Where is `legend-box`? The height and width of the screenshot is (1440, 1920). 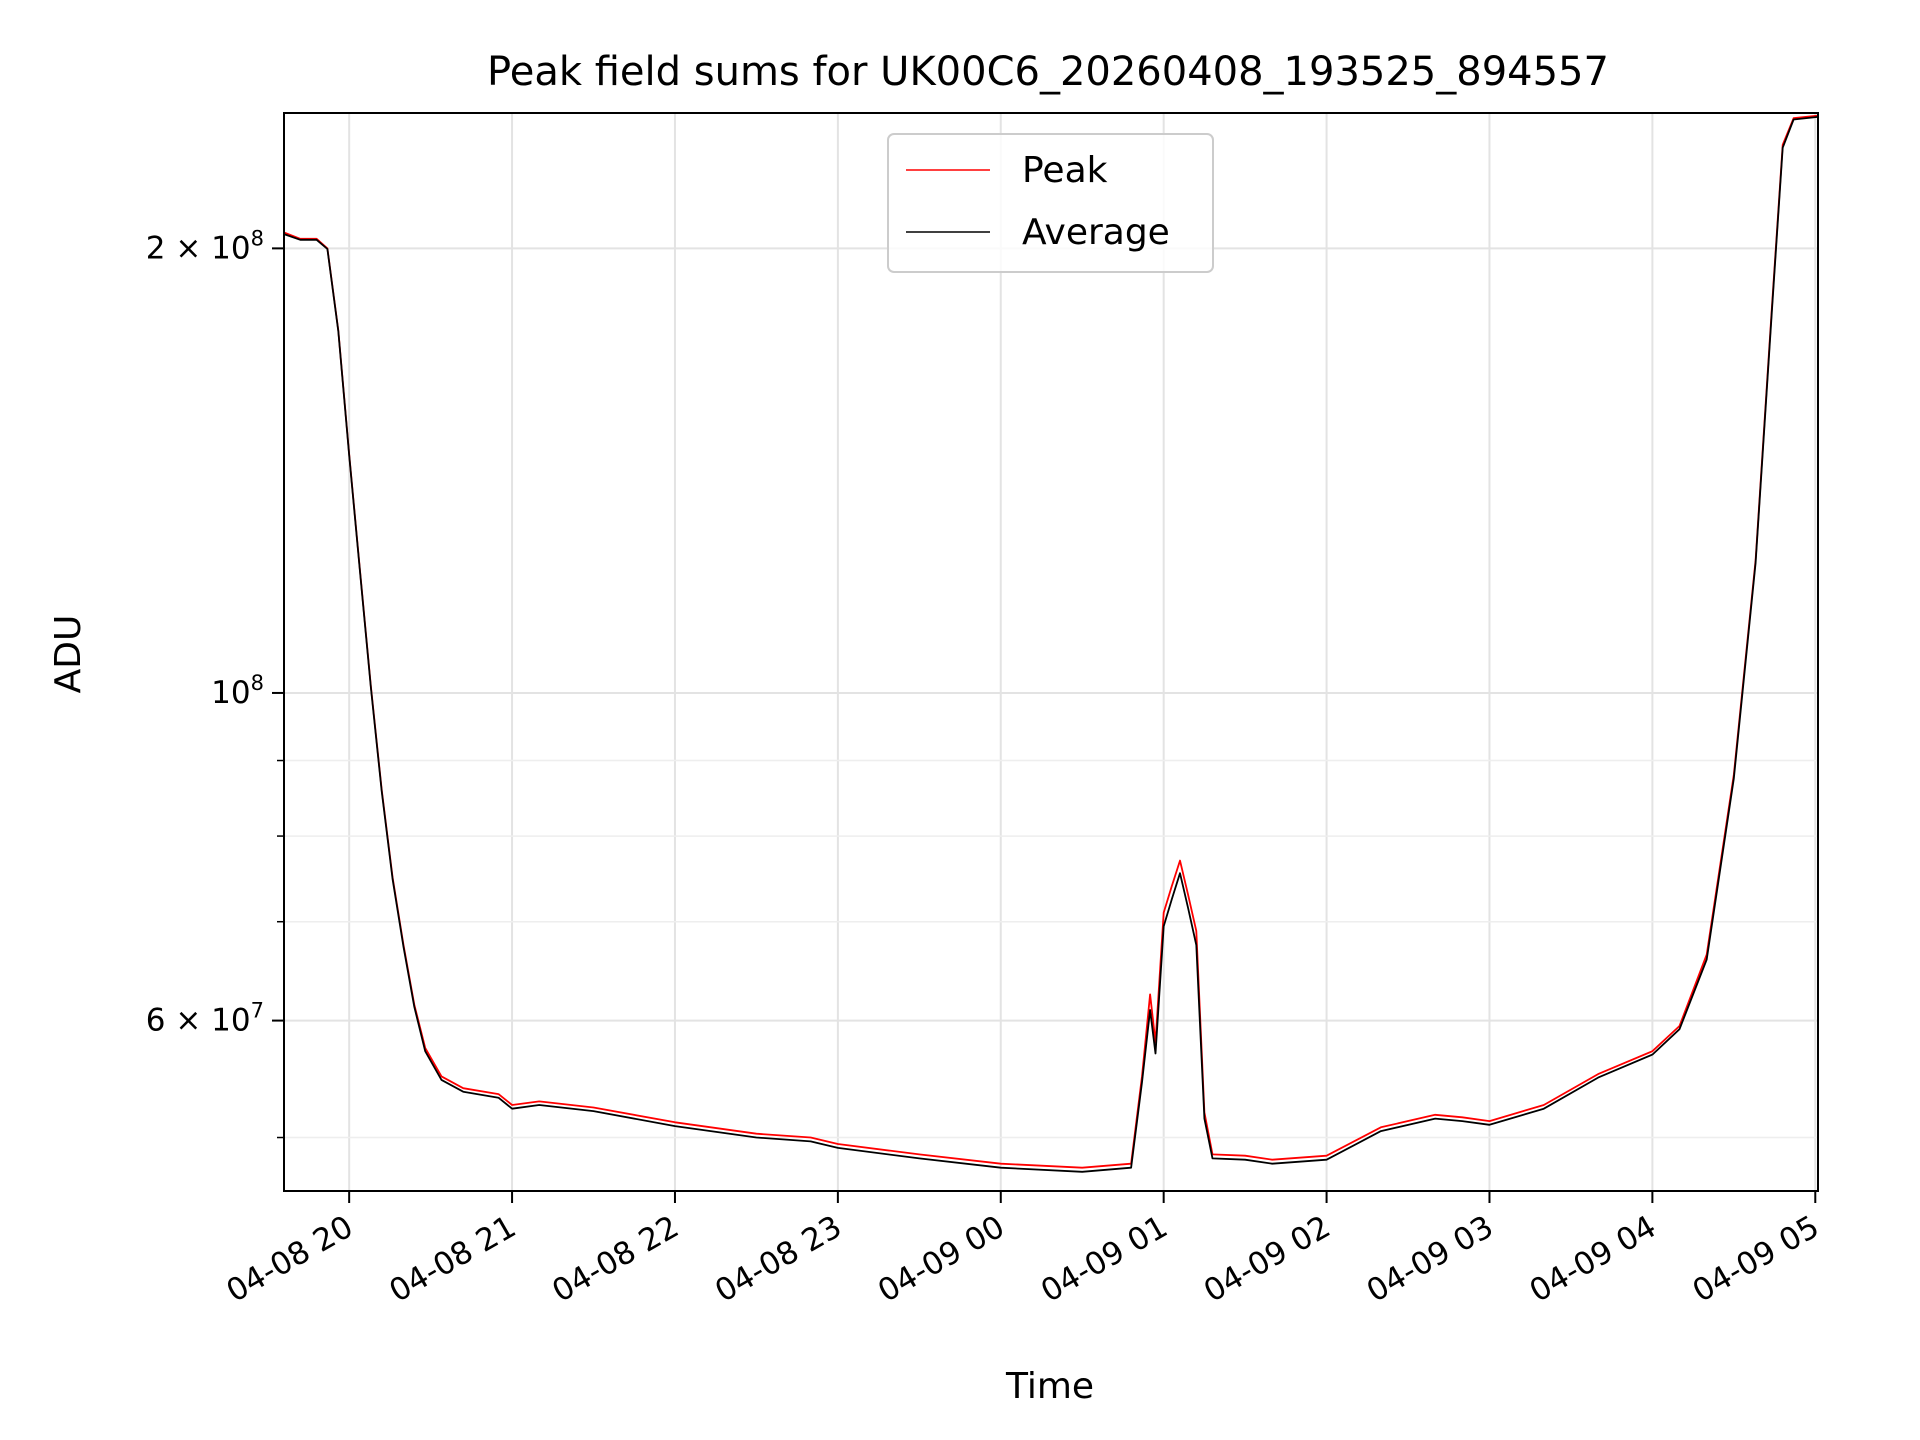 legend-box is located at coordinates (1050, 203).